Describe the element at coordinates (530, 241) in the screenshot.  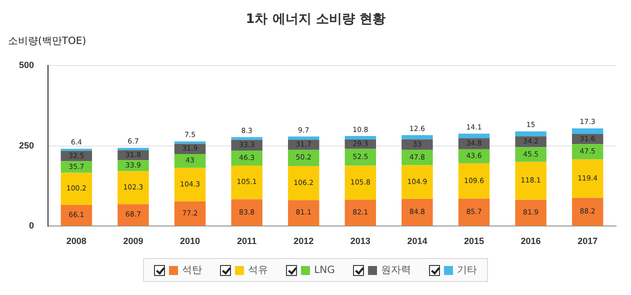
I see `x-tick-label: 2016` at that location.